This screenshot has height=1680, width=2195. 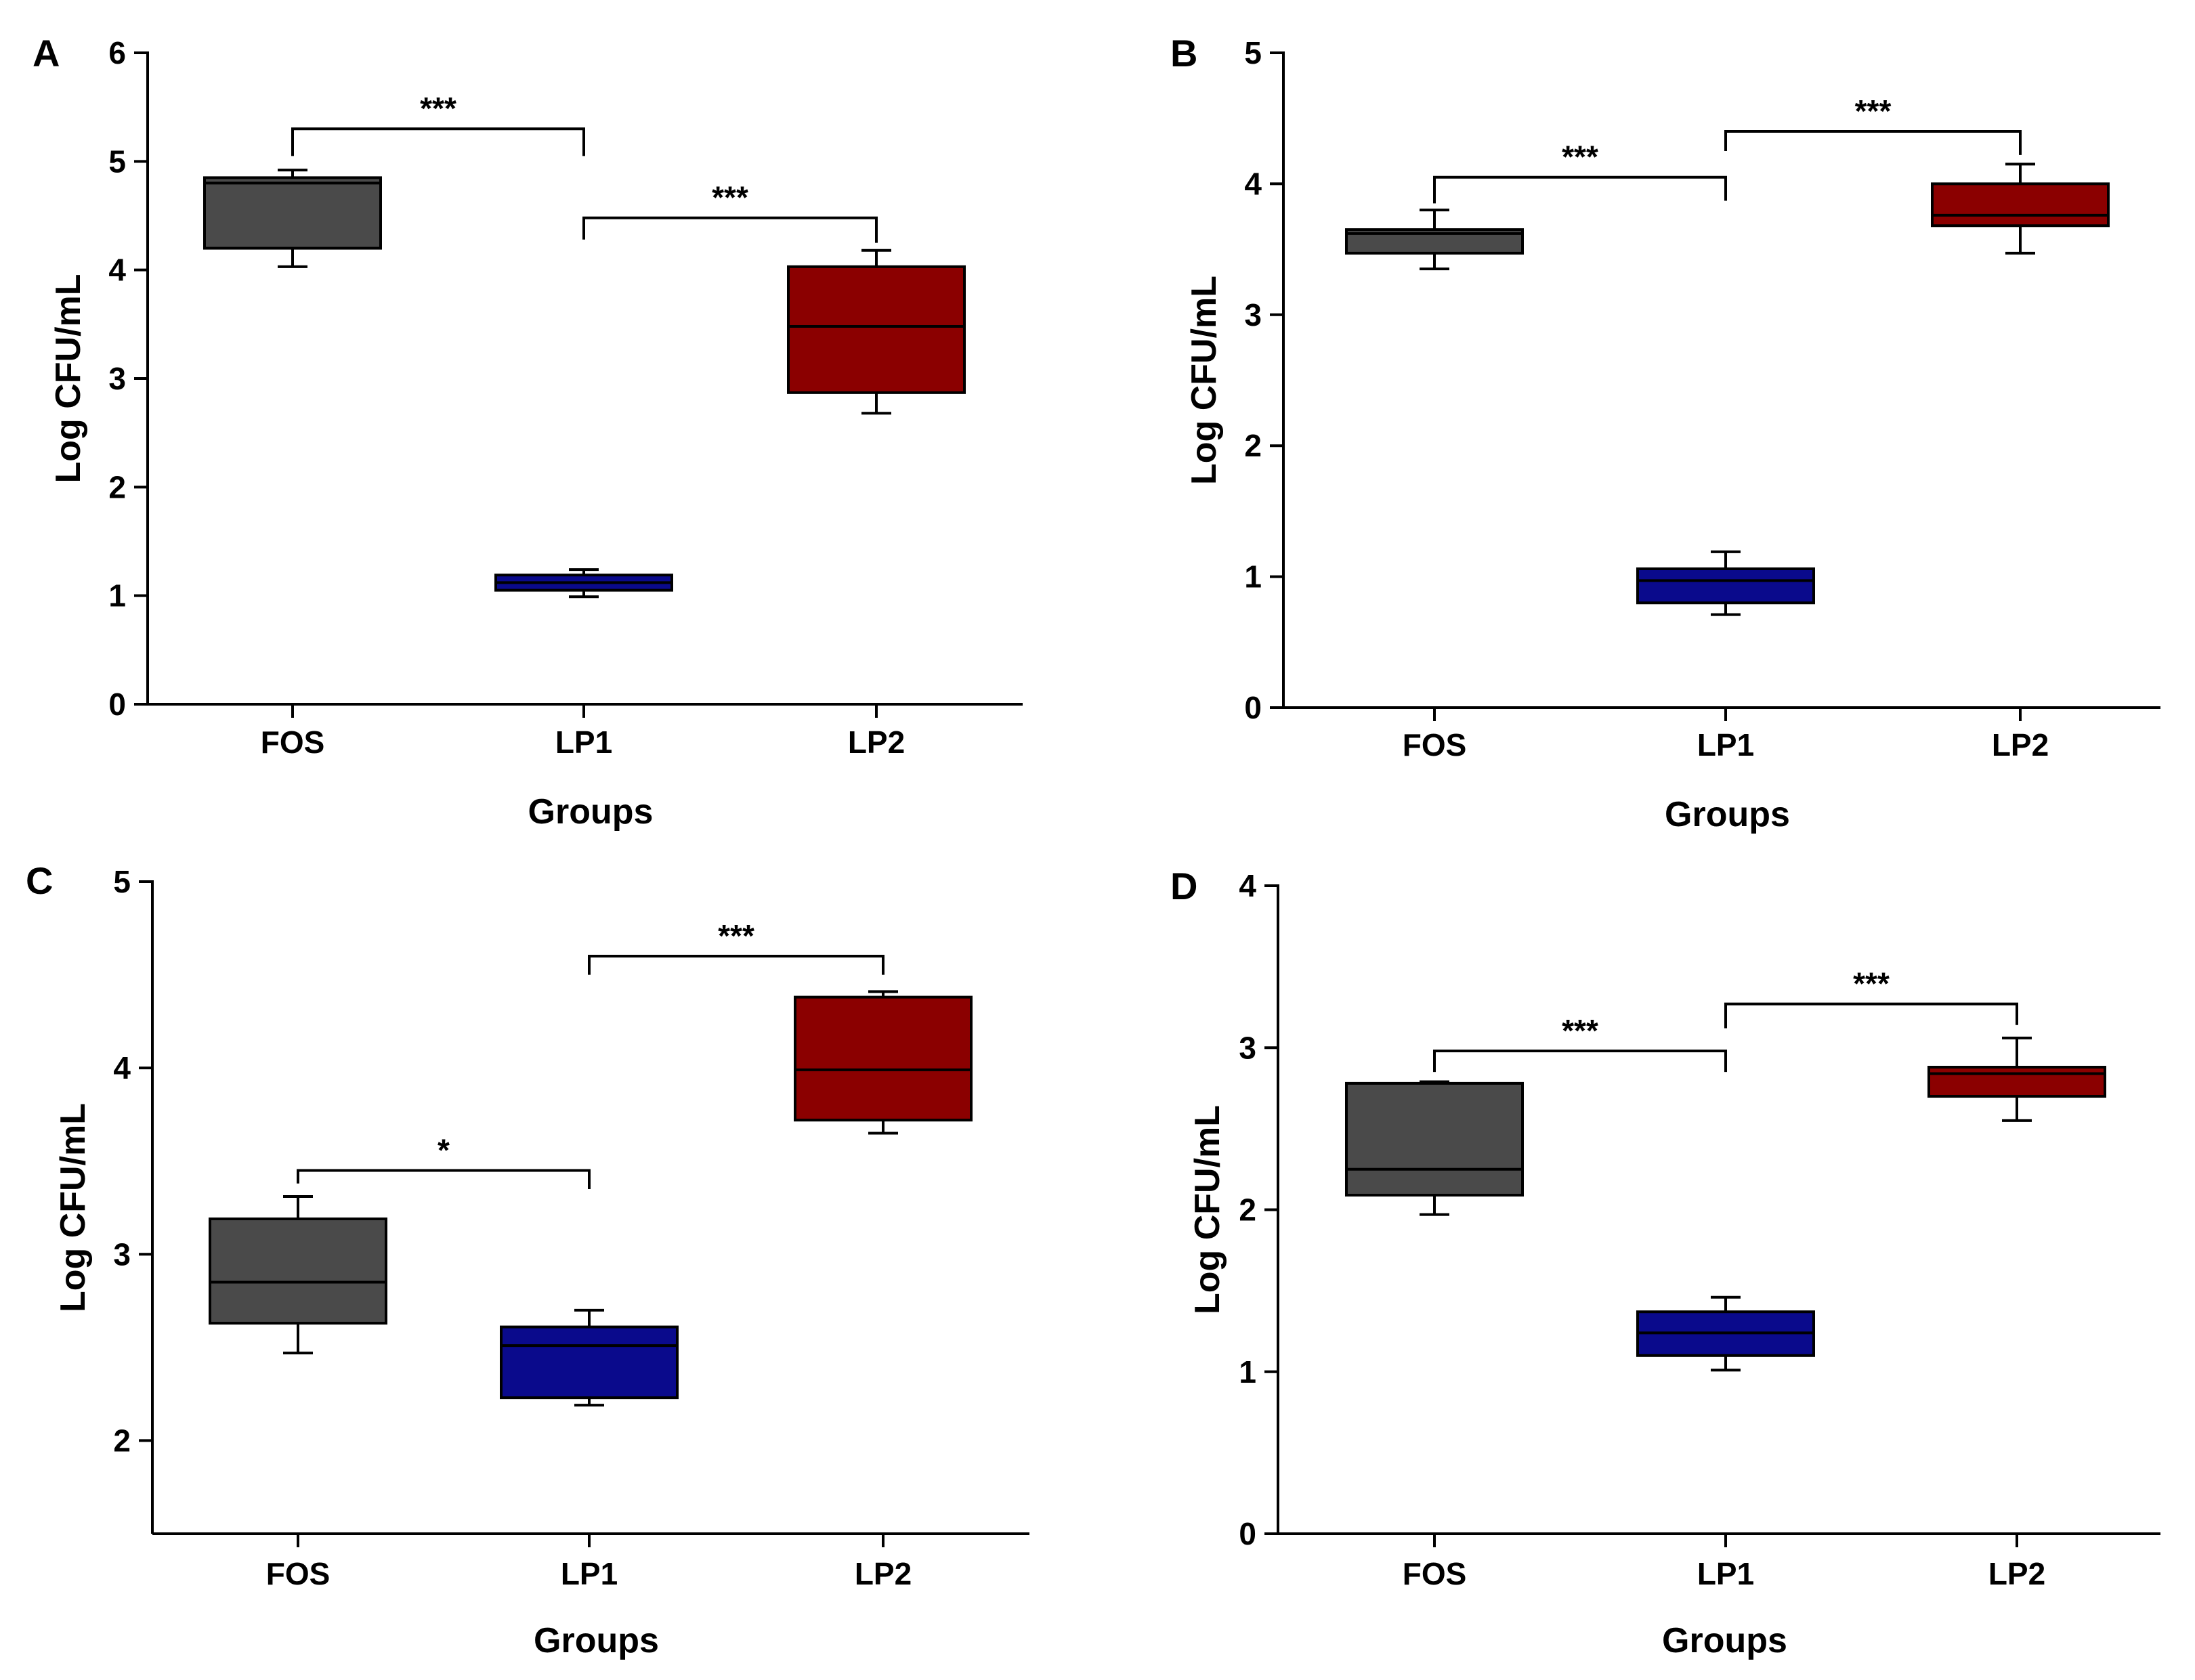 What do you see at coordinates (444, 1149) in the screenshot?
I see `significance-label: *` at bounding box center [444, 1149].